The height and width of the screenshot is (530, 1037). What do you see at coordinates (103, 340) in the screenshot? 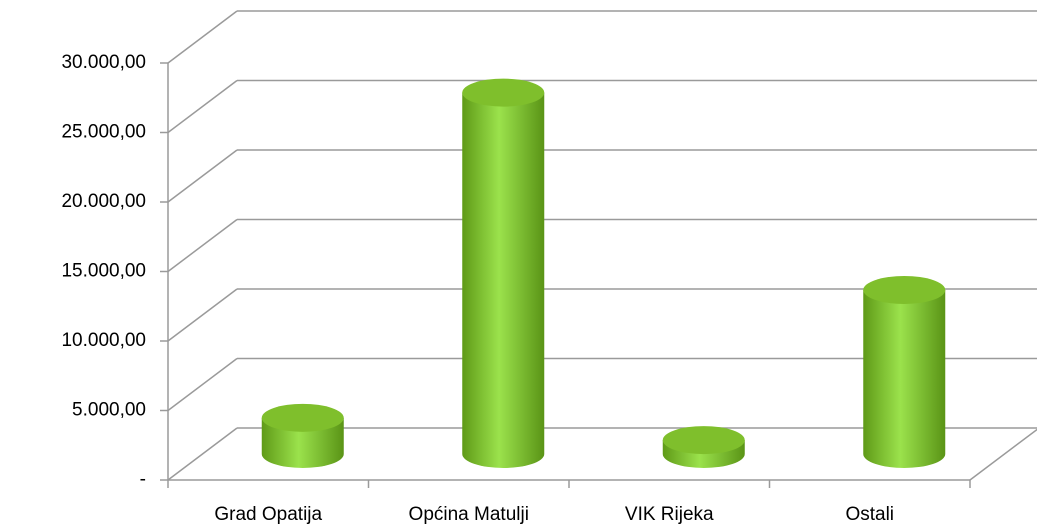
I see `y-tick-label: 10.000,00` at bounding box center [103, 340].